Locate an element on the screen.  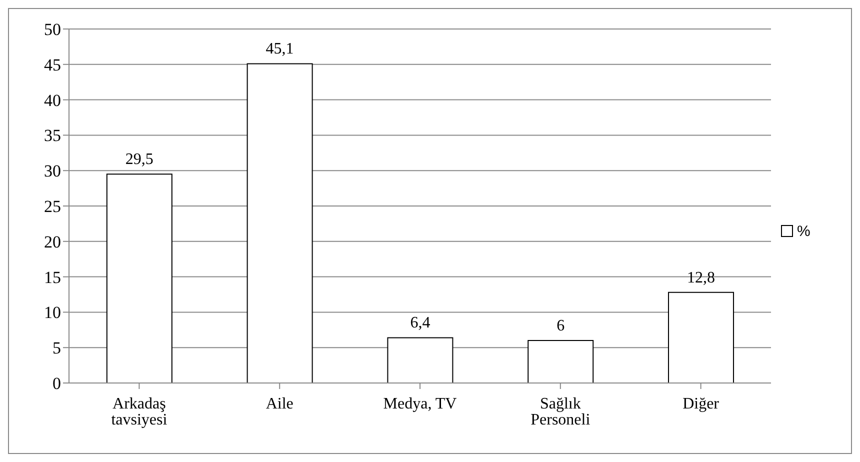
y-tick-label: 30 is located at coordinates (52, 171).